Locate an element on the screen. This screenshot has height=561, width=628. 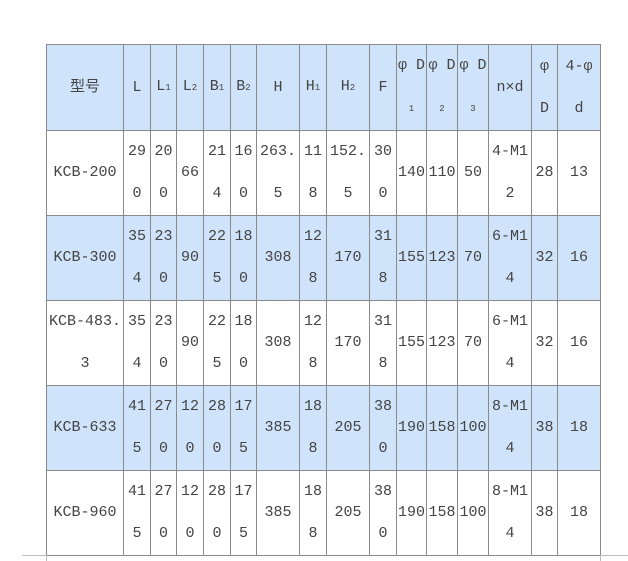
column-header-subscript: 2 is located at coordinates (248, 88).